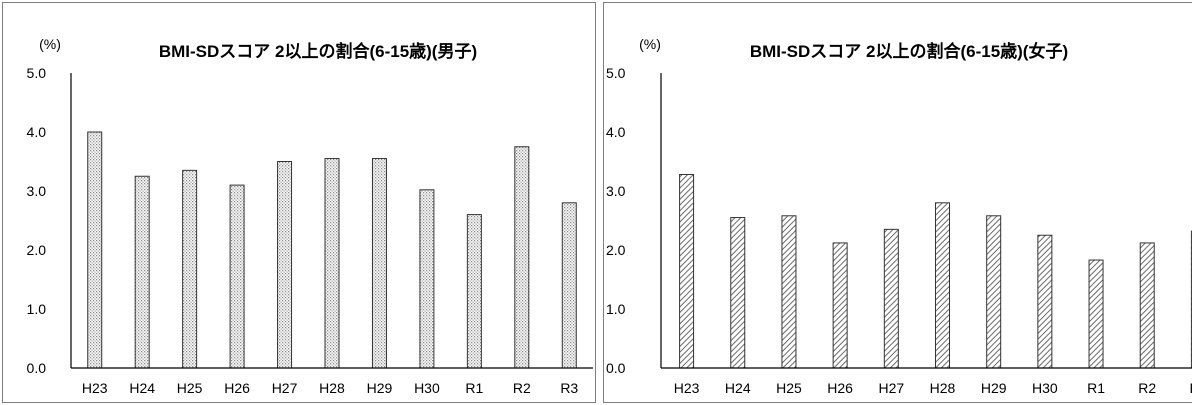 The image size is (1194, 405). I want to click on chart-title: BMI-SDスコア 2以上の割合(6-15歳)(女子), so click(909, 51).